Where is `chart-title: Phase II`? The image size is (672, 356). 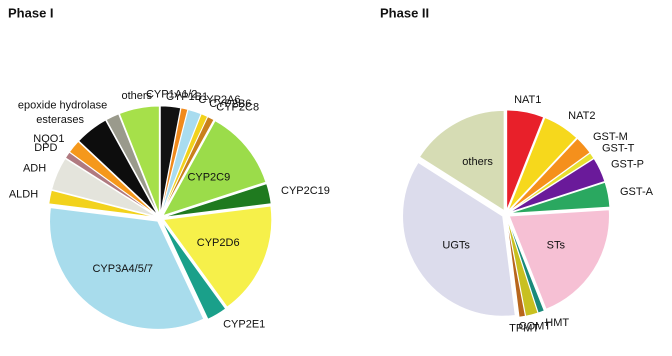 chart-title: Phase II is located at coordinates (404, 12).